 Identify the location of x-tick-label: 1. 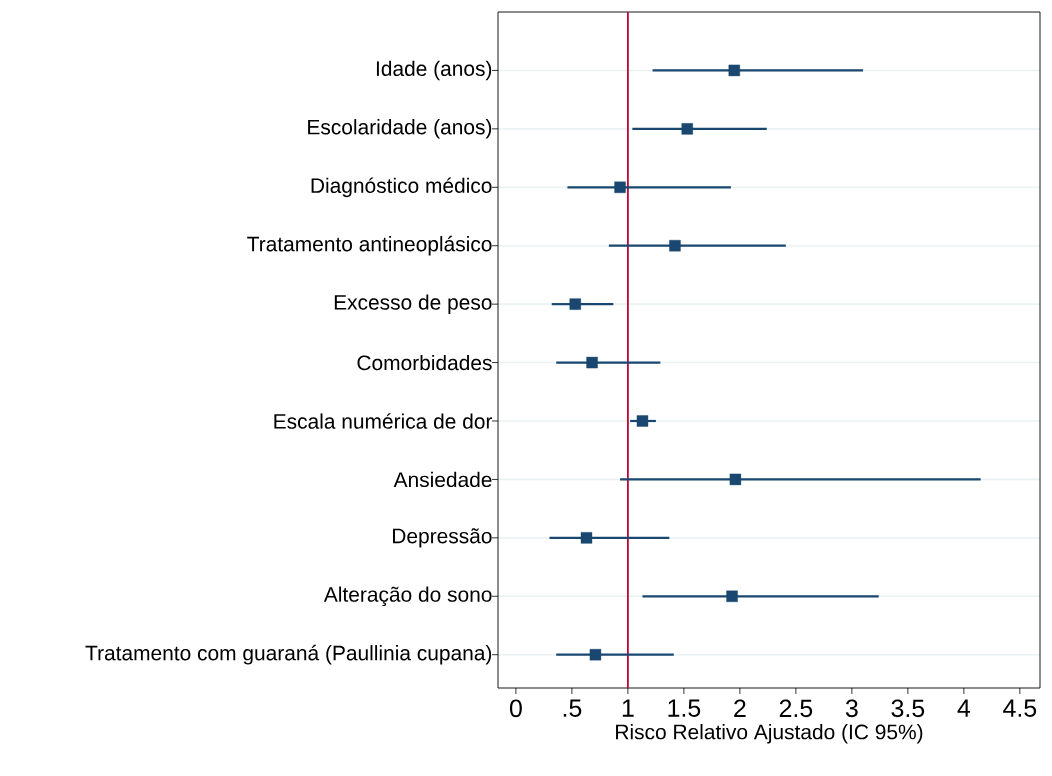
(628, 708).